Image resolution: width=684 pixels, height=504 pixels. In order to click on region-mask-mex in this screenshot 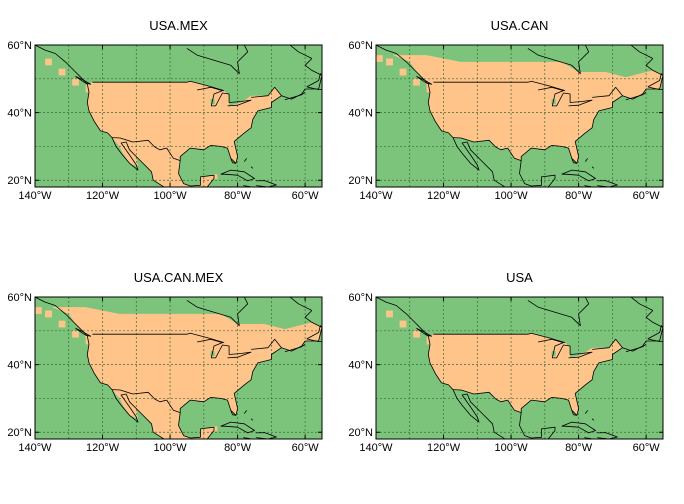, I will do `click(163, 162)`.